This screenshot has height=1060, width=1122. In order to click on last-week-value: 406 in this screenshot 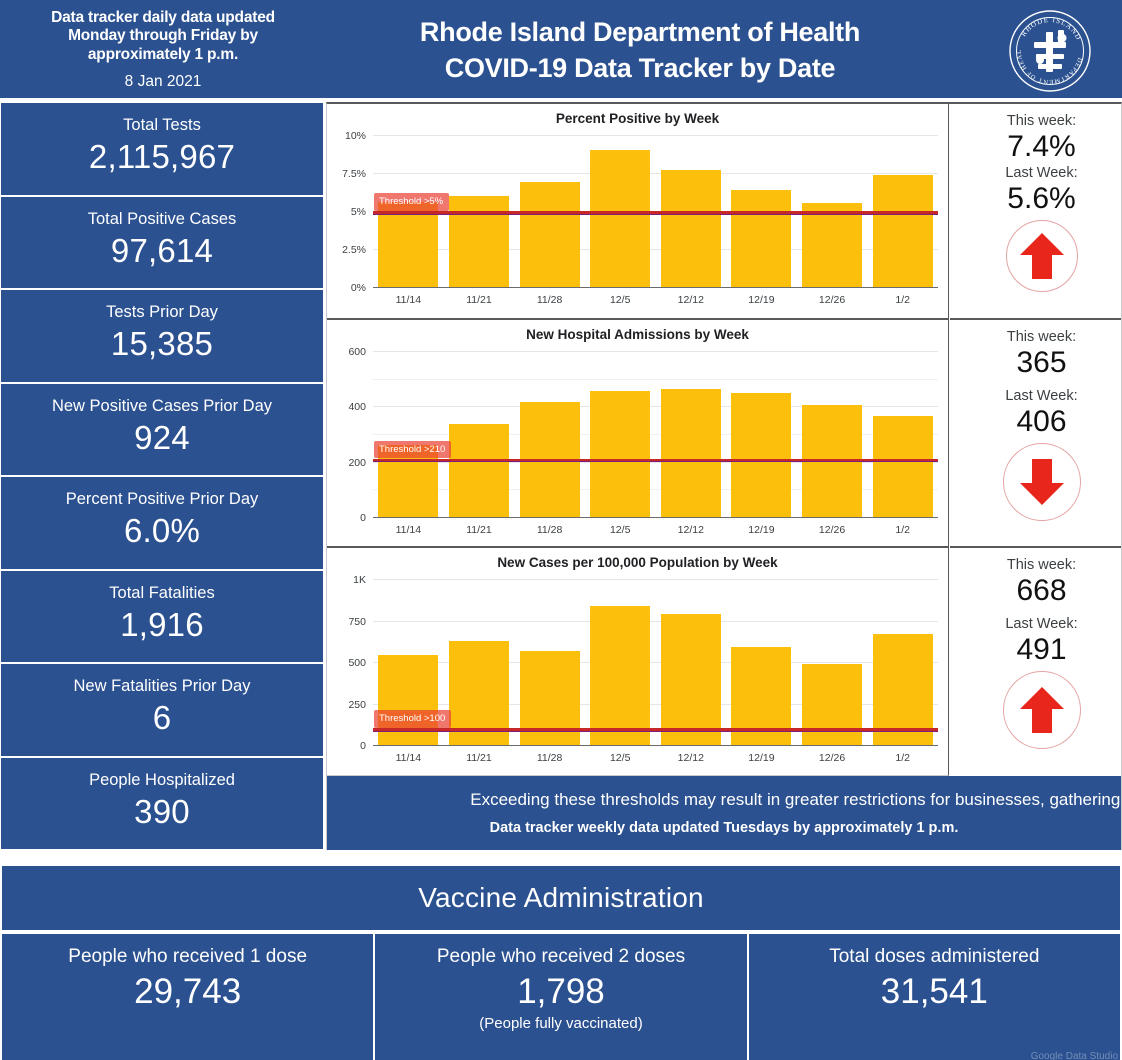, I will do `click(1041, 421)`.